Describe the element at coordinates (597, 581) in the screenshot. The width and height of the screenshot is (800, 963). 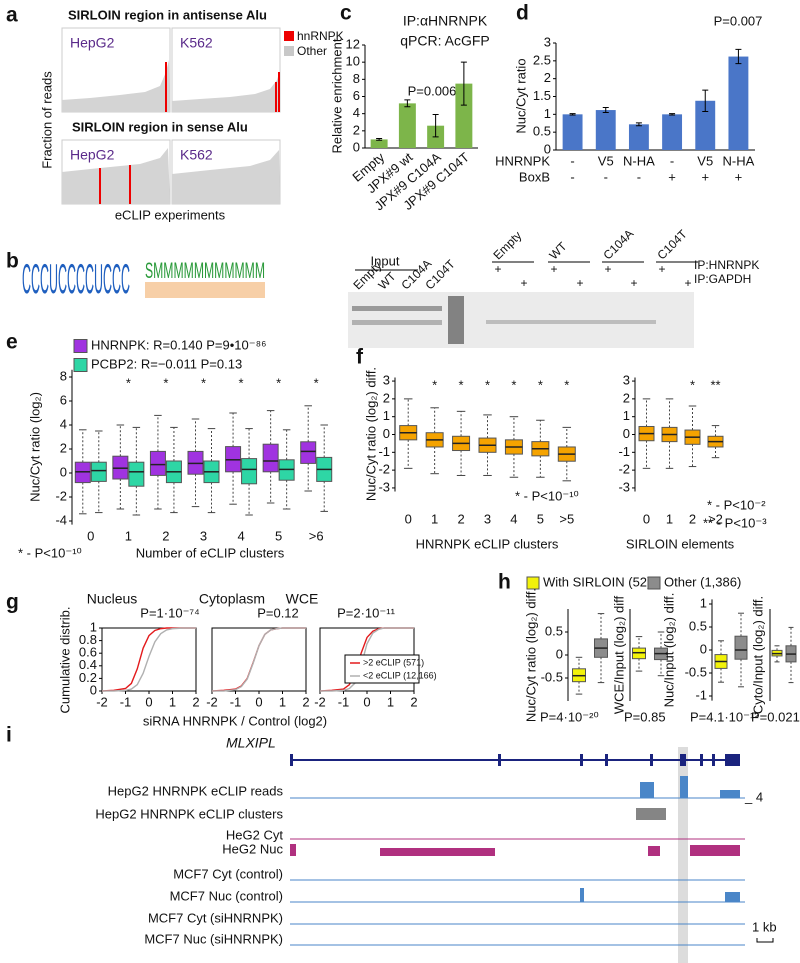
I see `legend-label: With SIRLOIN (52)` at that location.